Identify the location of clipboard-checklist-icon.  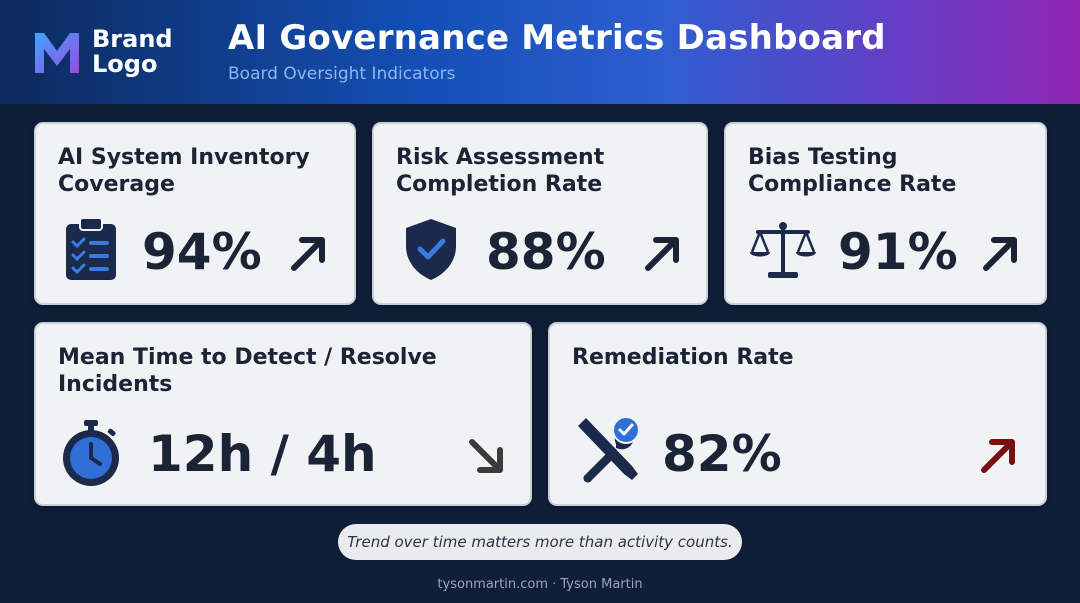
(91, 248).